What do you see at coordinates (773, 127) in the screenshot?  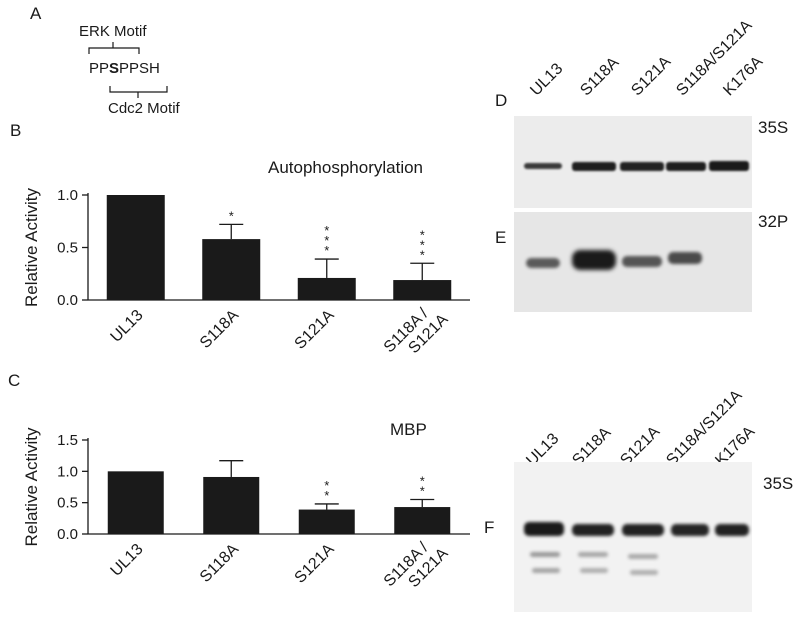 I see `label-35s-d: 35S` at bounding box center [773, 127].